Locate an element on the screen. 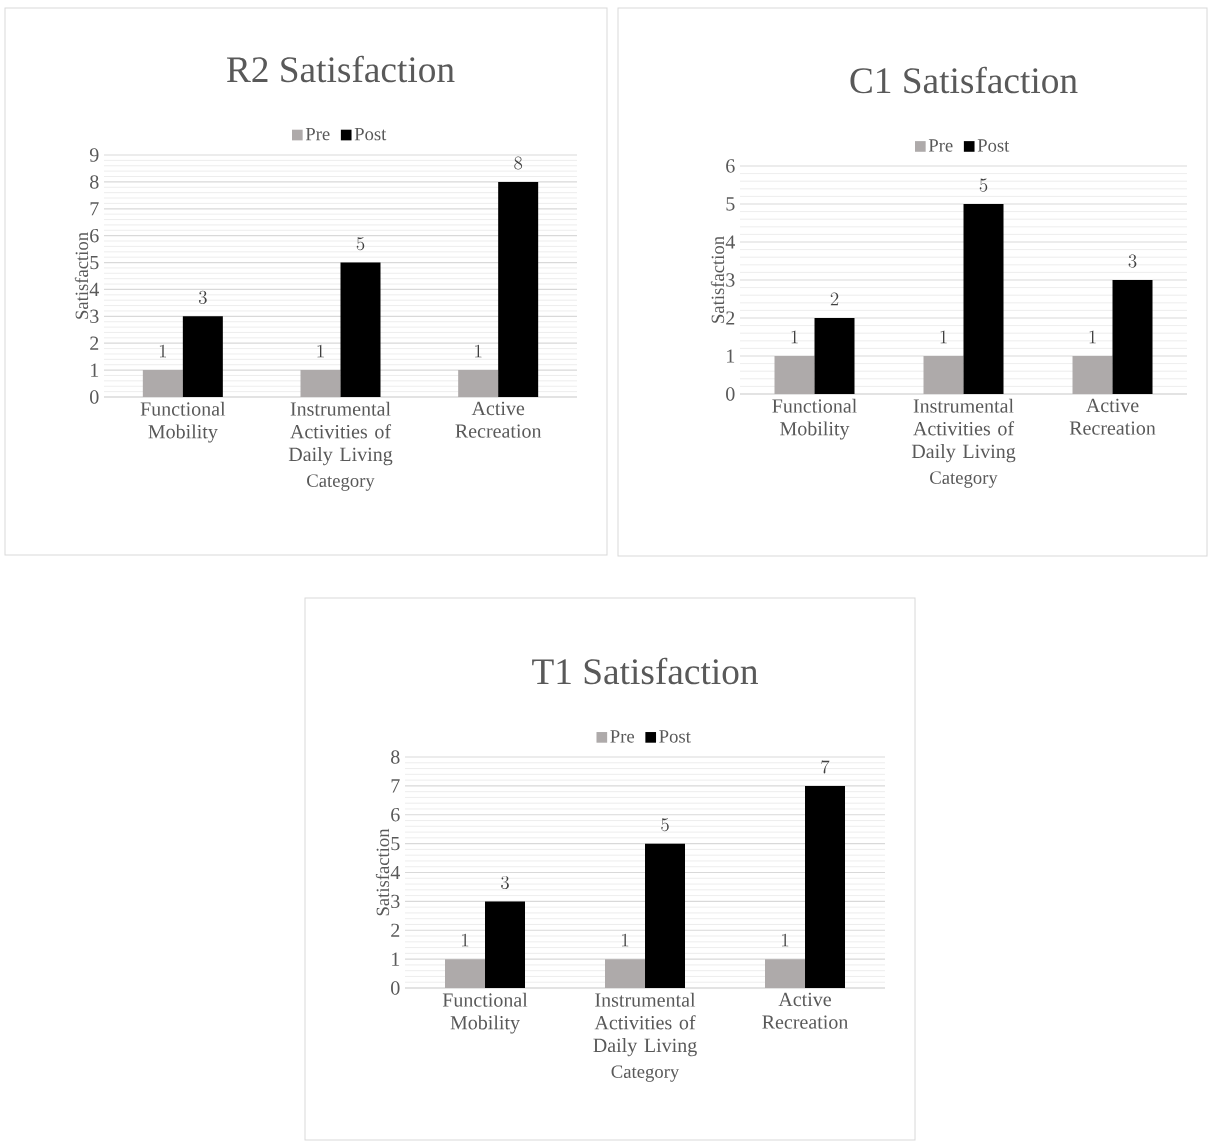  chart-title: C1 Satisfaction is located at coordinates (964, 80).